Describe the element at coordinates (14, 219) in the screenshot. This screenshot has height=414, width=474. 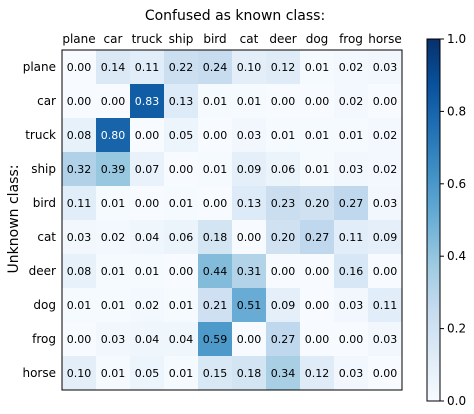
I see `y-axis-label: Unknown class:` at that location.